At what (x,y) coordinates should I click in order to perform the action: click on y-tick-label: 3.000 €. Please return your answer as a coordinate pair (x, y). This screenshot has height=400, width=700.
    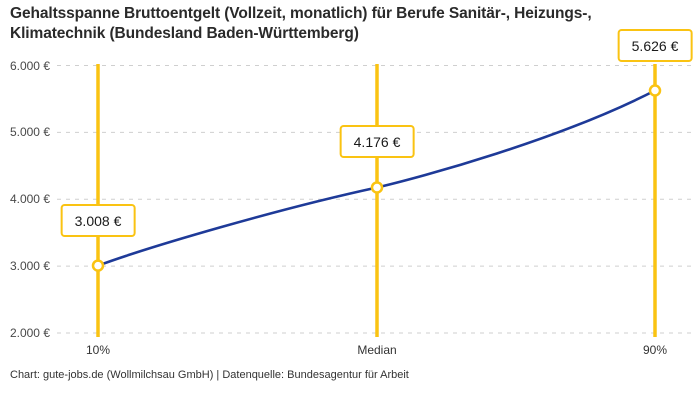
    Looking at the image, I should click on (29, 266).